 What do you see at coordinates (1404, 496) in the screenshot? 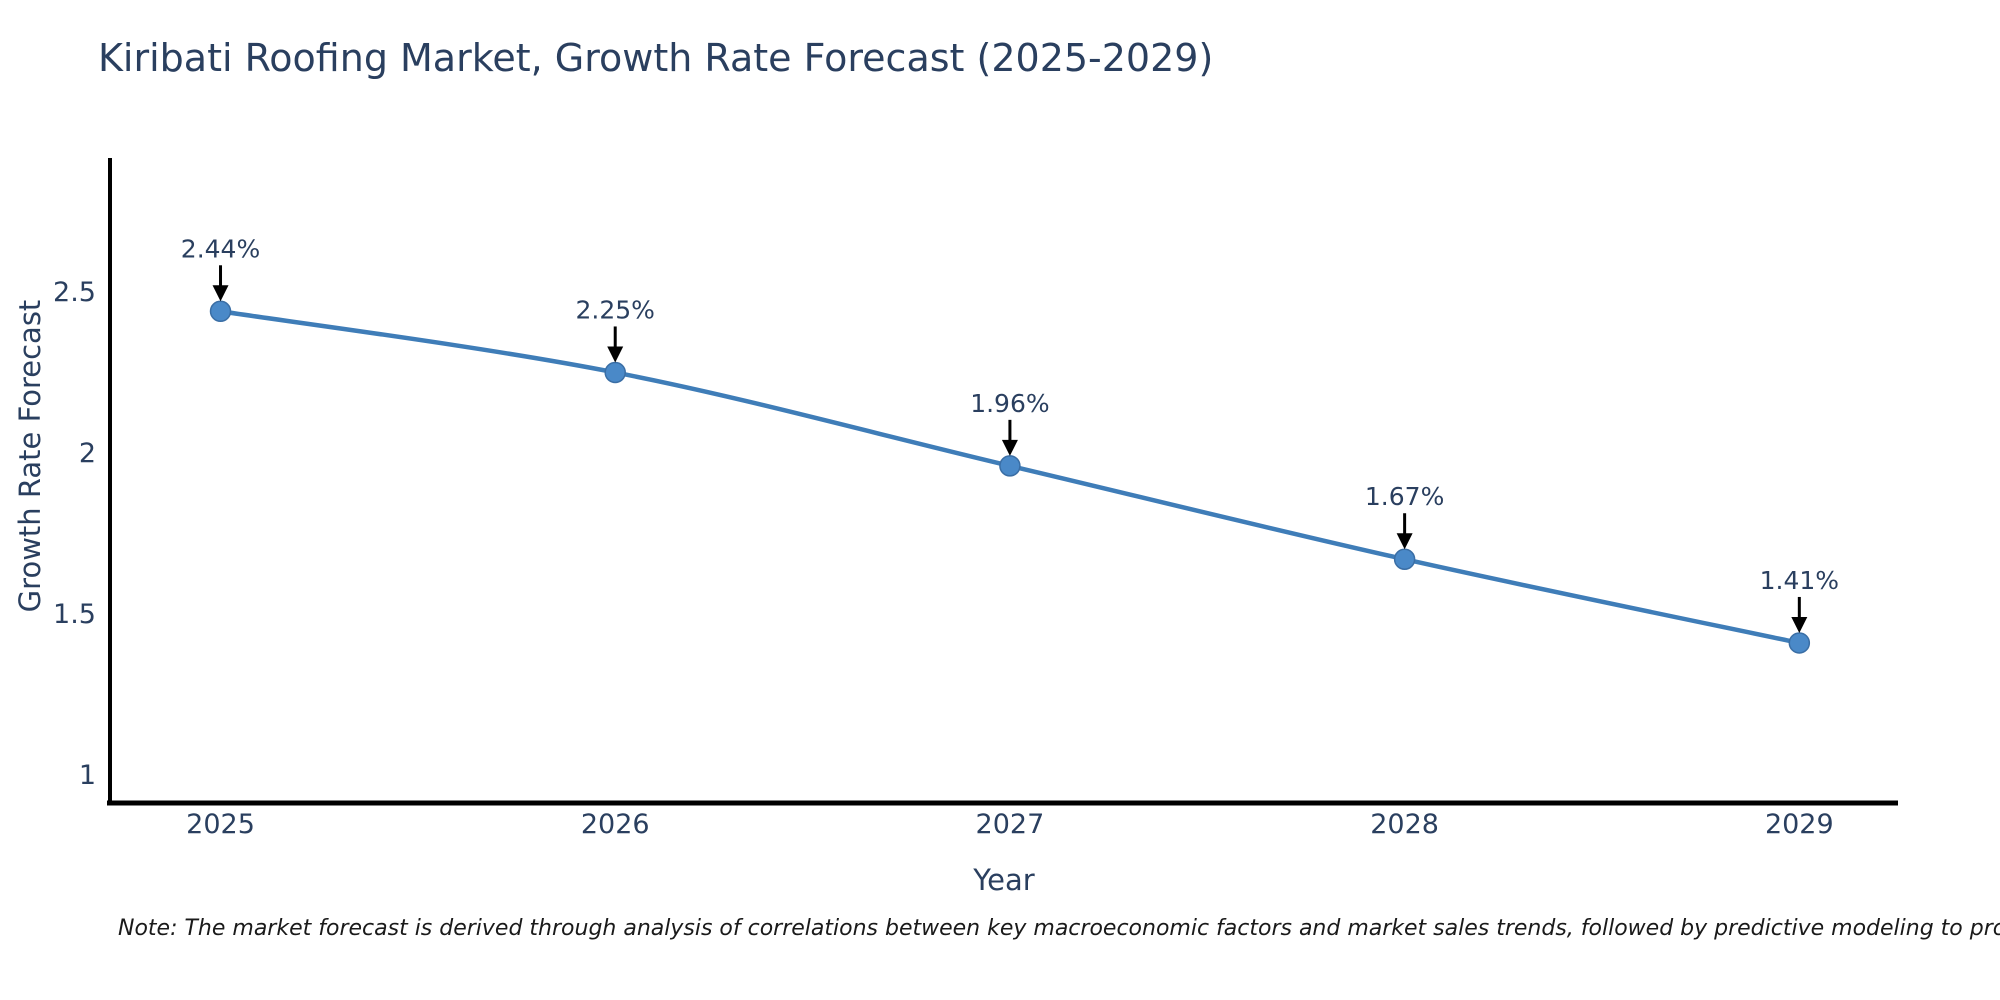
I see `data-point-label: 1.67%` at bounding box center [1404, 496].